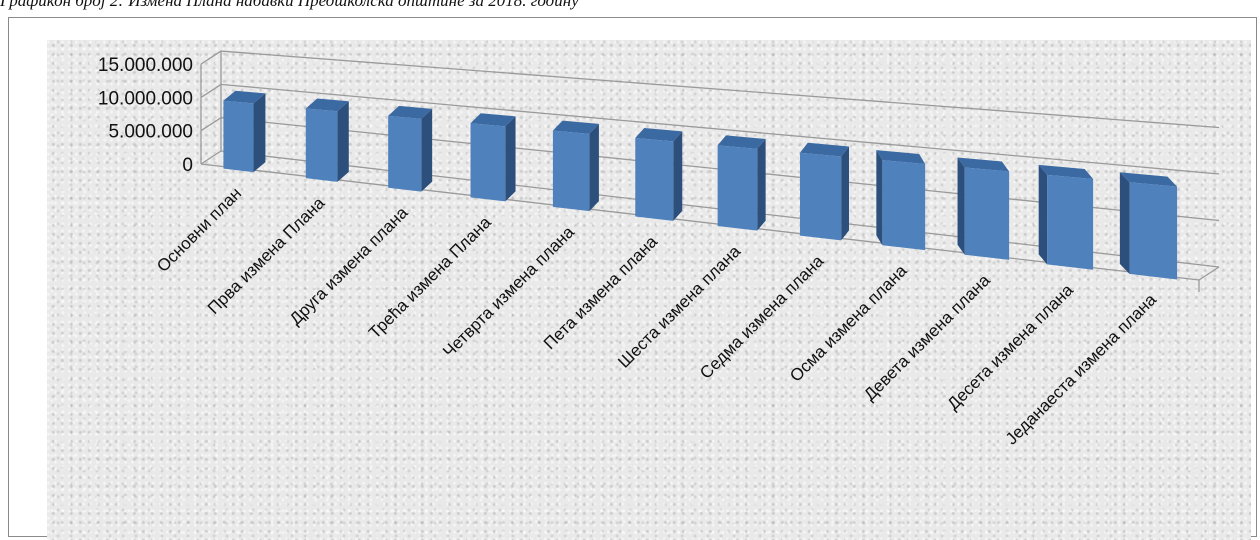  Describe the element at coordinates (145, 98) in the screenshot. I see `y-tick-label: 10.000.000` at that location.